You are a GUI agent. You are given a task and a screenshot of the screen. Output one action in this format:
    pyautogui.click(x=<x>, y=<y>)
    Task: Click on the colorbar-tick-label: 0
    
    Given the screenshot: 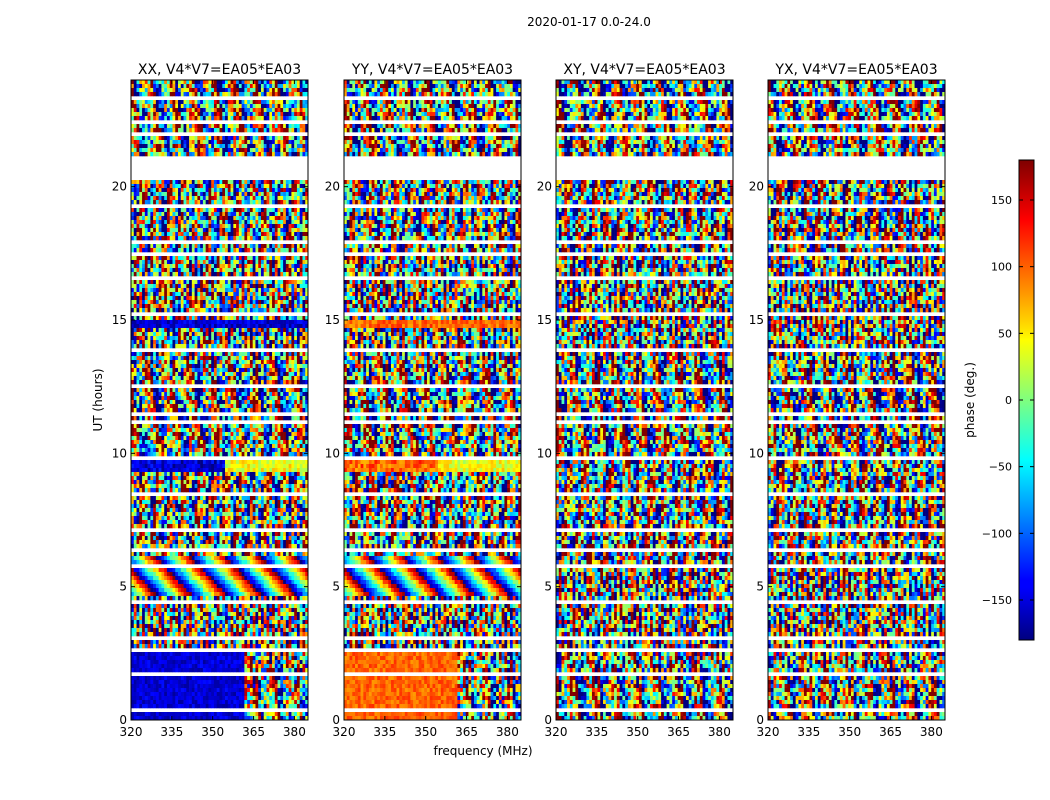 What is the action you would take?
    pyautogui.click(x=1008, y=400)
    